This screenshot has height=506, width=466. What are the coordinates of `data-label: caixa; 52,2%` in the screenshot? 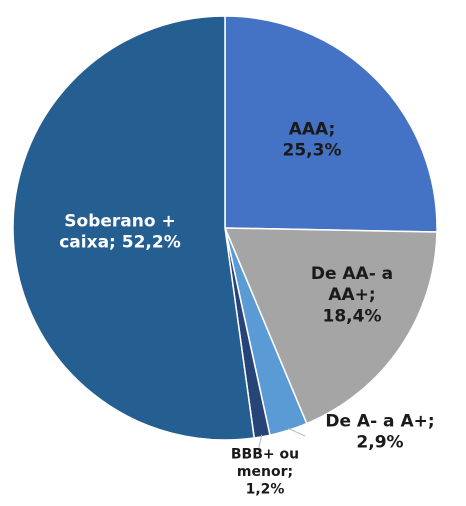 It's located at (120, 243).